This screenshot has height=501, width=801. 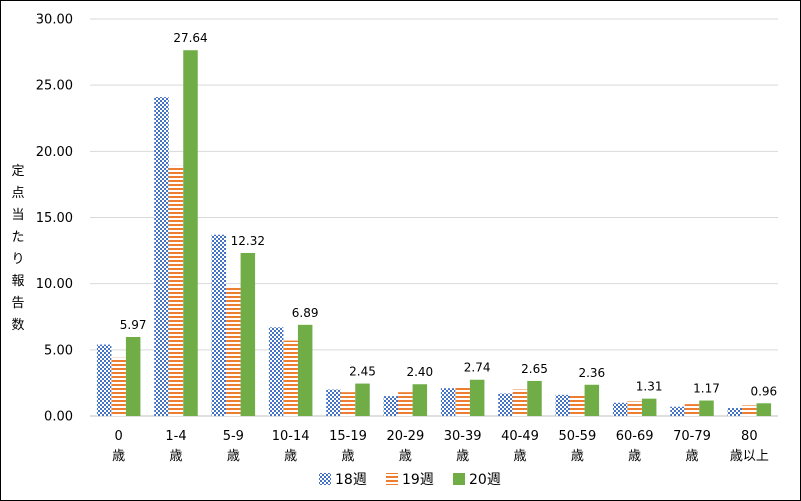 What do you see at coordinates (54, 152) in the screenshot?
I see `y-tick-label: 20.00` at bounding box center [54, 152].